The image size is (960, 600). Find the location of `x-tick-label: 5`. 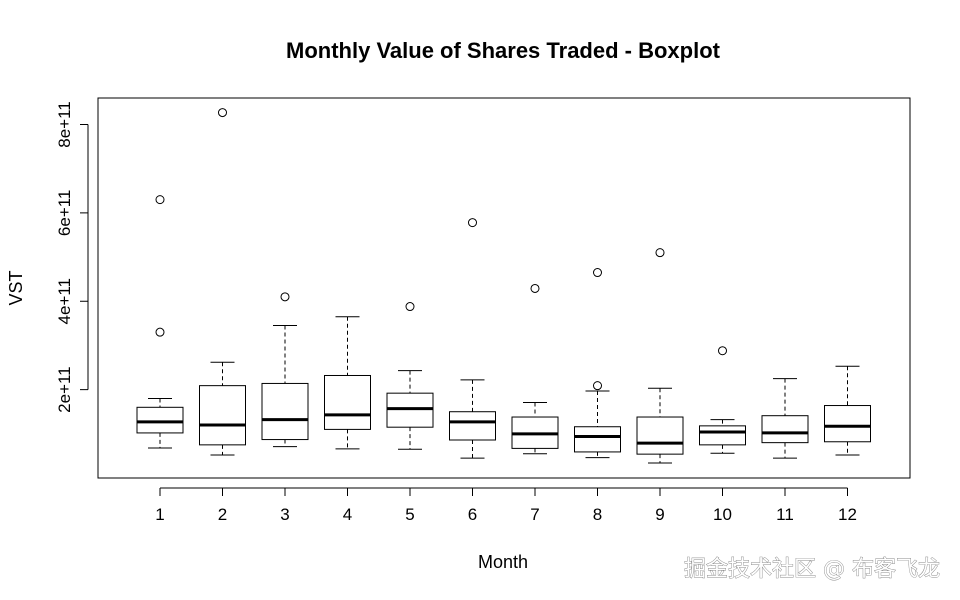

x-tick-label: 5 is located at coordinates (409, 514).